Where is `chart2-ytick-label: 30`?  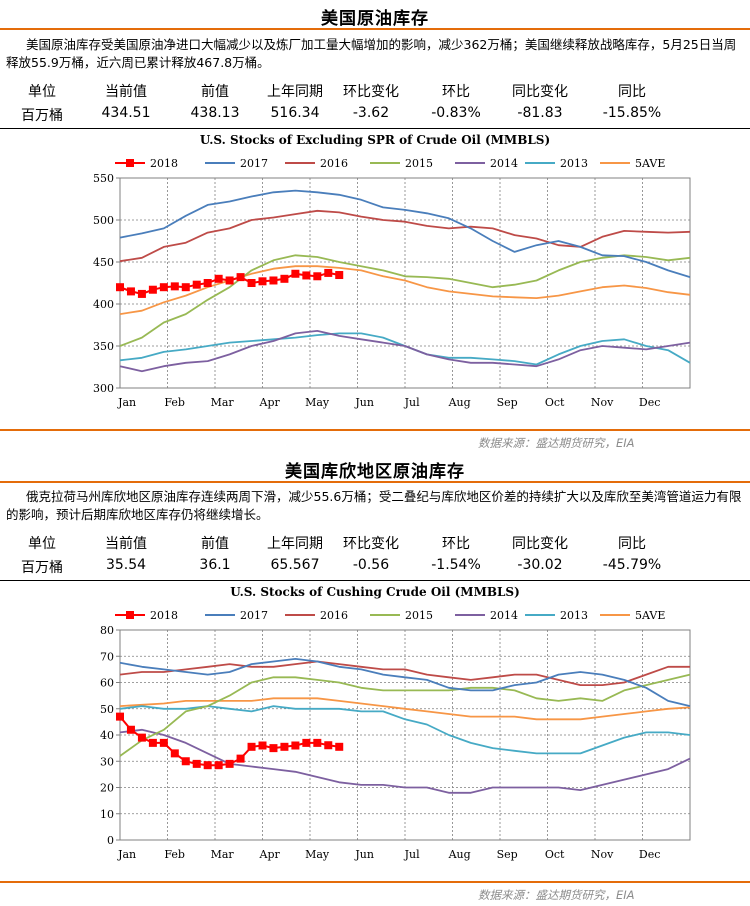 chart2-ytick-label: 30 is located at coordinates (107, 761).